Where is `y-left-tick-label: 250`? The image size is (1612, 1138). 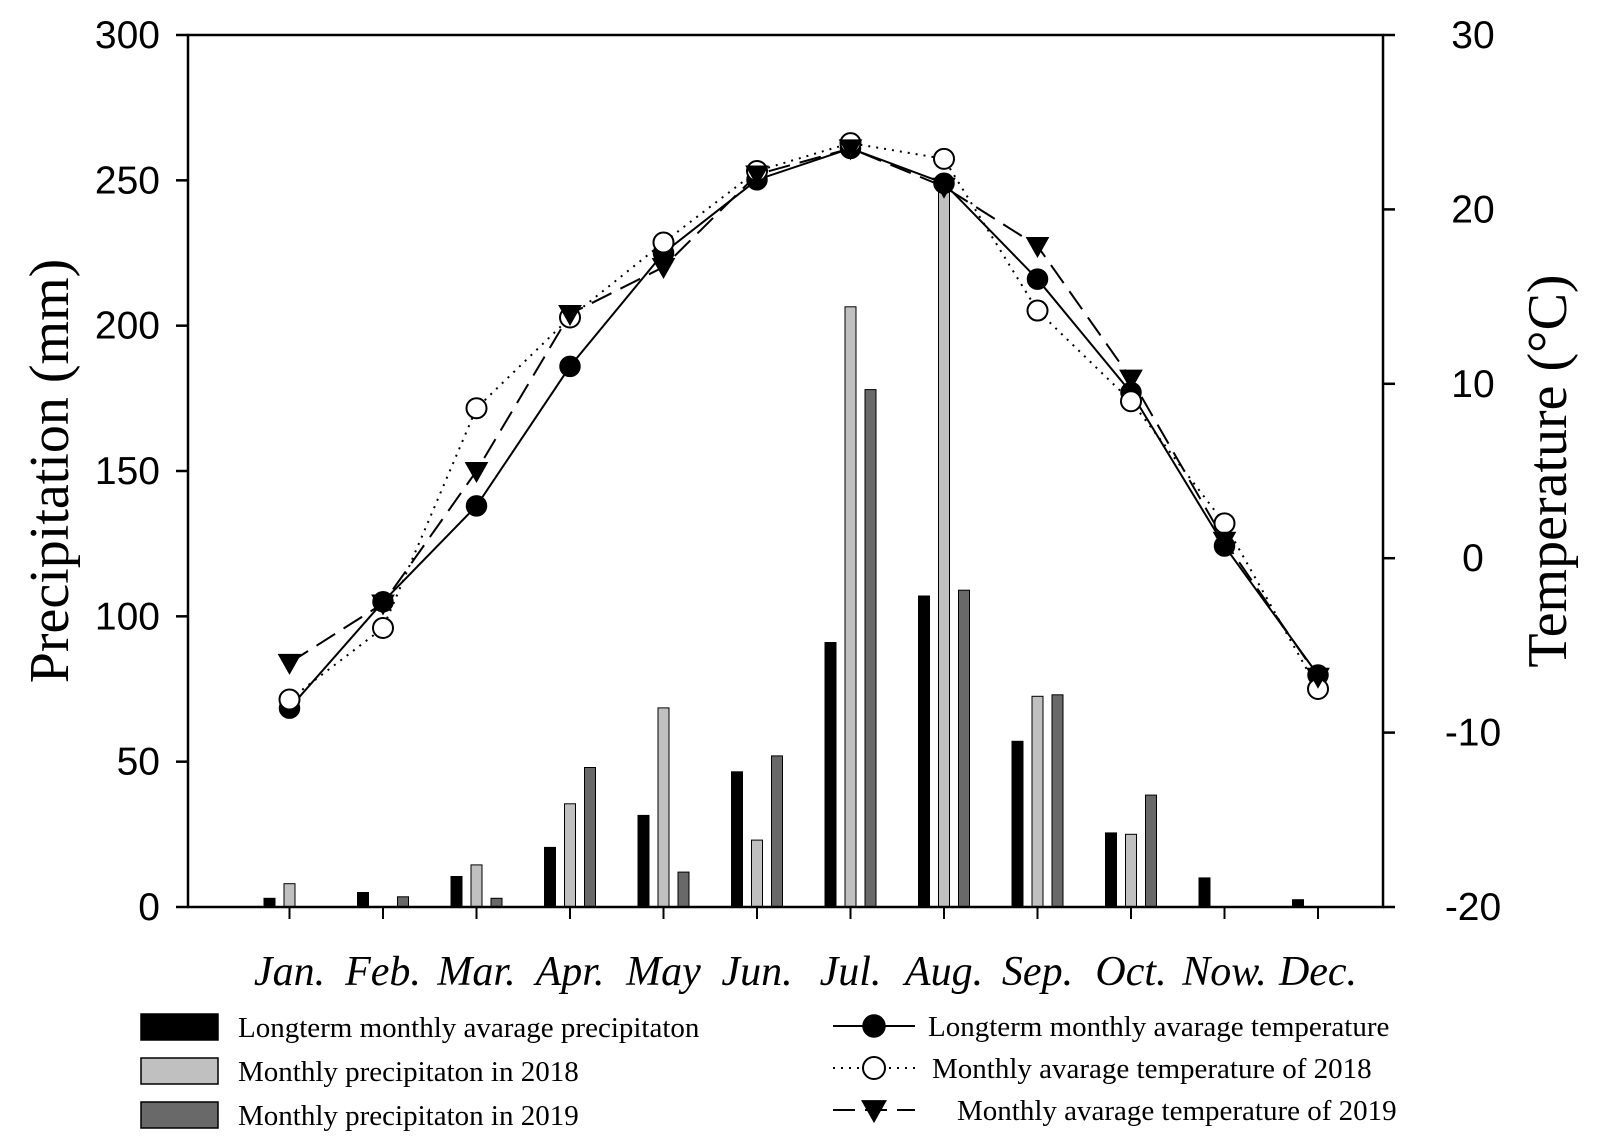
y-left-tick-label: 250 is located at coordinates (127, 180).